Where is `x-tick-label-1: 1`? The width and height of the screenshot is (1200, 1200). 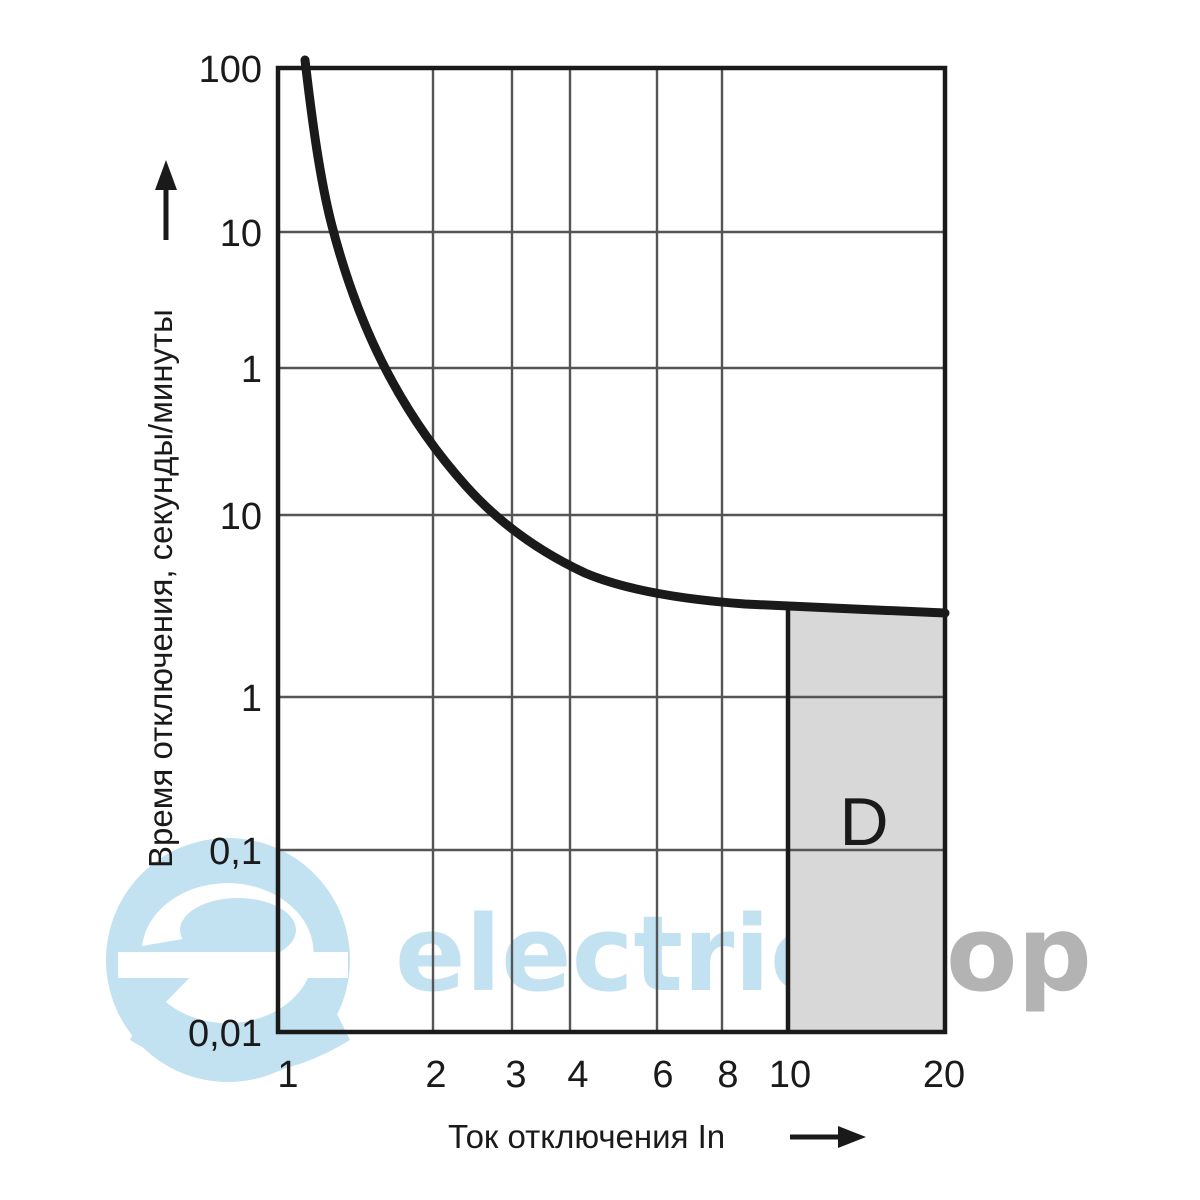
x-tick-label-1: 1 is located at coordinates (287, 1075).